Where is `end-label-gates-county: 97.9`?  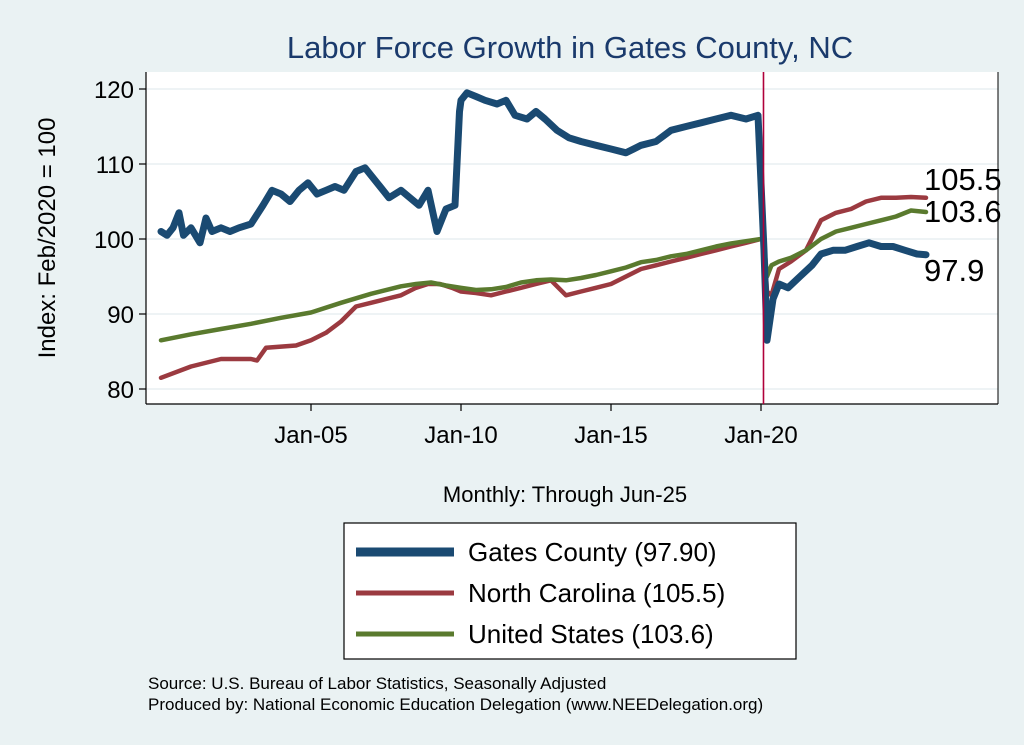
end-label-gates-county: 97.9 is located at coordinates (954, 270).